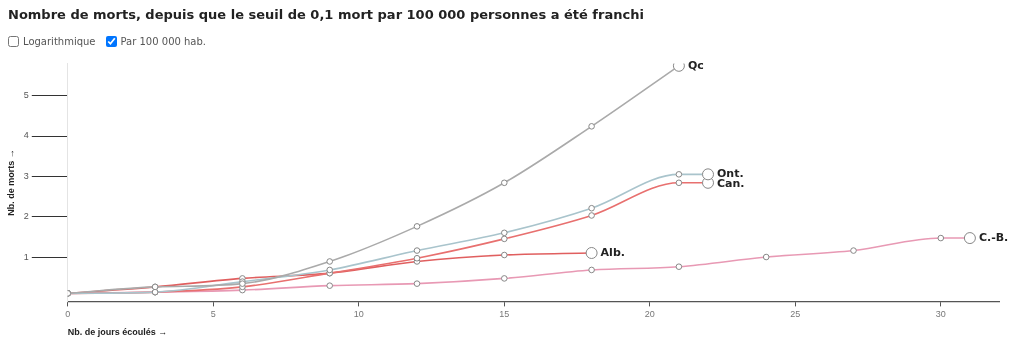  I want to click on series-label: Can., so click(731, 184).